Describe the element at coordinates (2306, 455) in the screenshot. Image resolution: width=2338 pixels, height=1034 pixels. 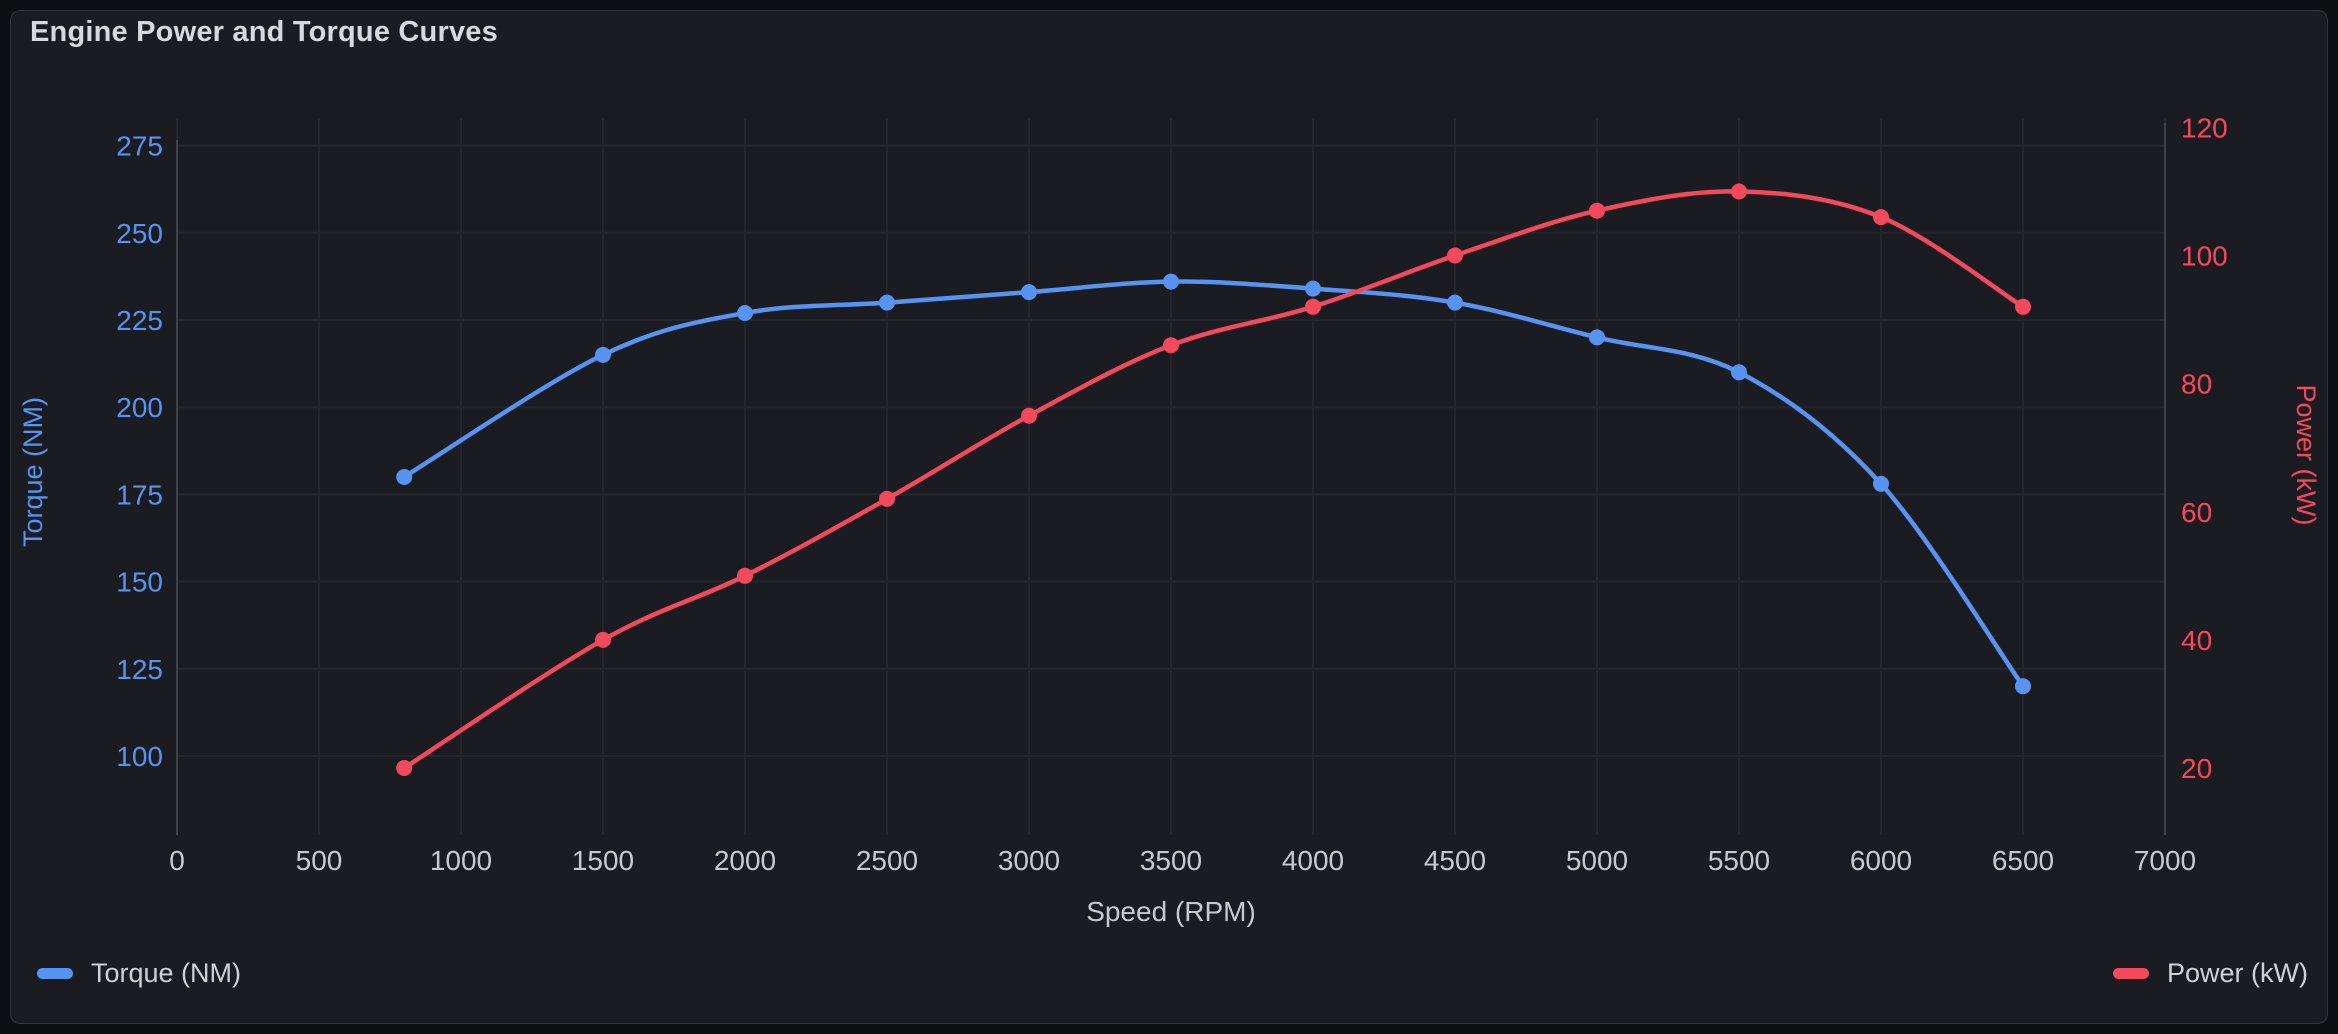
I see `right-axis-title: Power (kW)` at that location.